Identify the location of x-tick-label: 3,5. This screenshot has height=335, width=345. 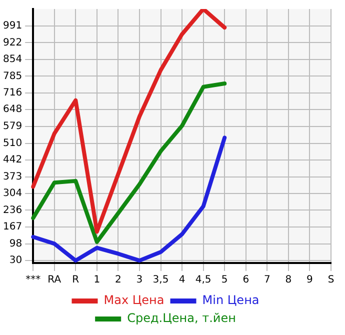
(160, 280).